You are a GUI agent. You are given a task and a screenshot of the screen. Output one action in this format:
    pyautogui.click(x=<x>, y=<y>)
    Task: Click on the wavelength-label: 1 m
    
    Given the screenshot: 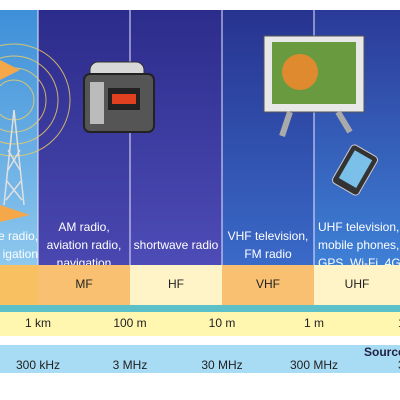 What is the action you would take?
    pyautogui.click(x=314, y=323)
    